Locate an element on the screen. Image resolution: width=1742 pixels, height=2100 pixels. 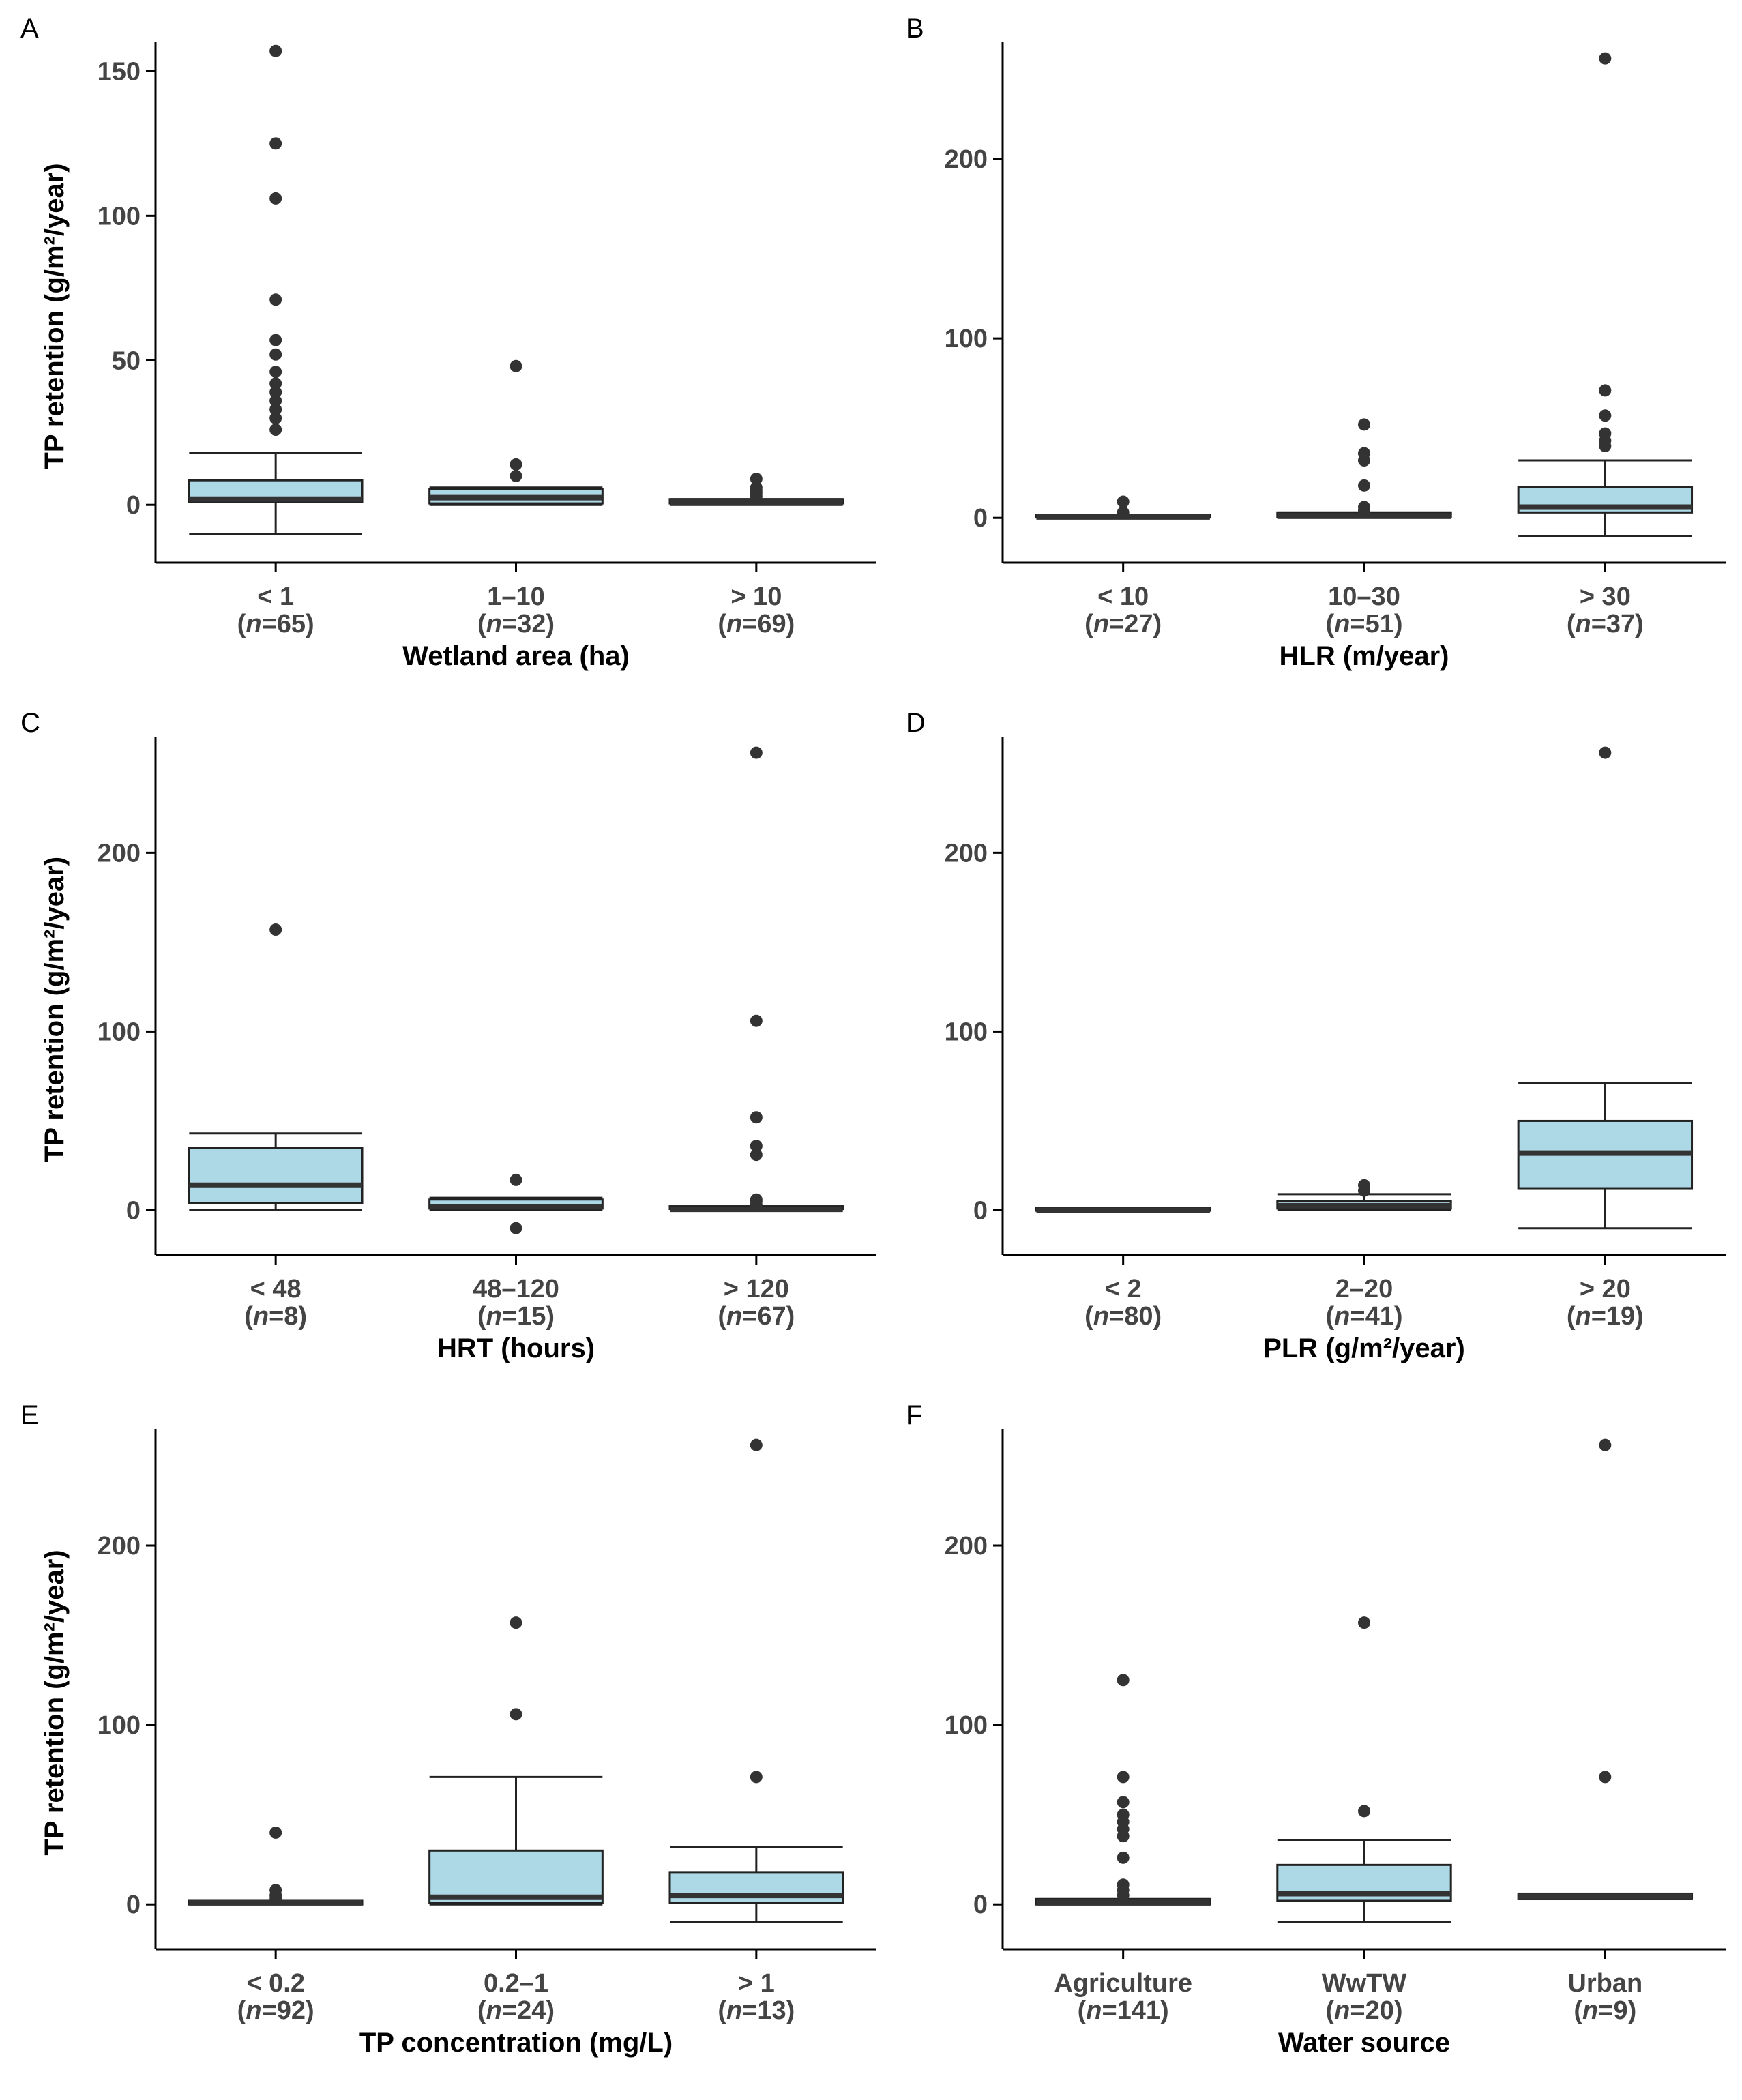
category-label: 1–10 is located at coordinates (516, 596).